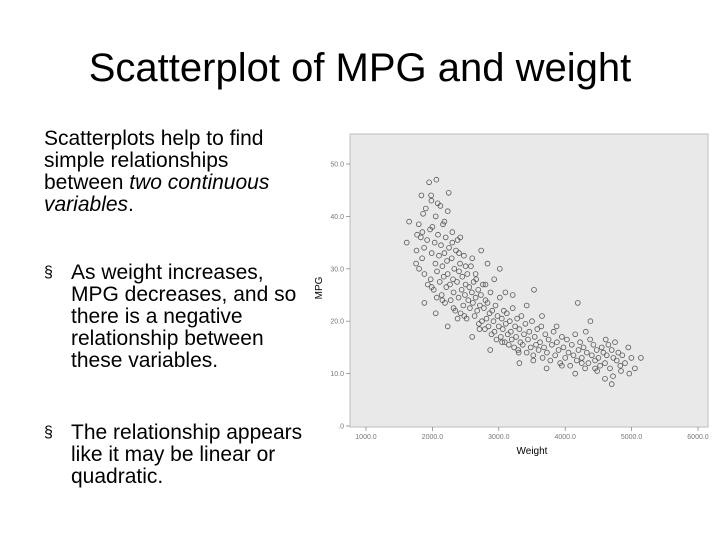  I want to click on intro-part-2: ., so click(131, 204).